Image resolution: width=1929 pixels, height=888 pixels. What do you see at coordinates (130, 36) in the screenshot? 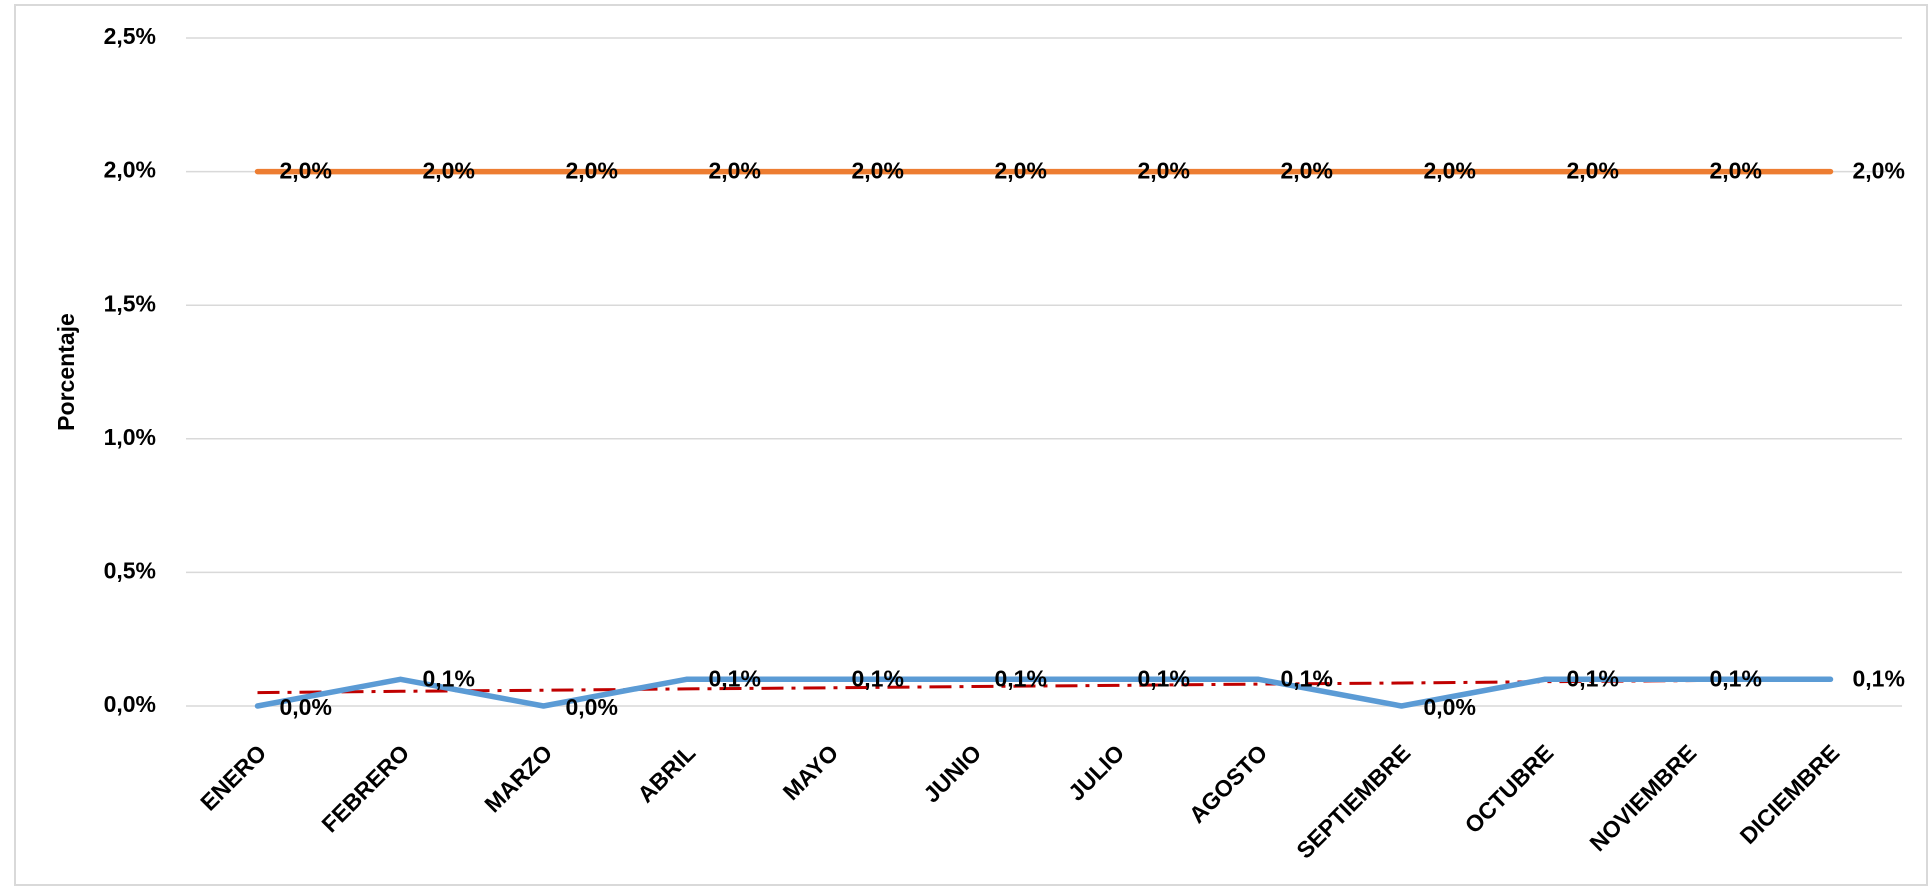
I see `y-tick-label: 2,5%` at bounding box center [130, 36].